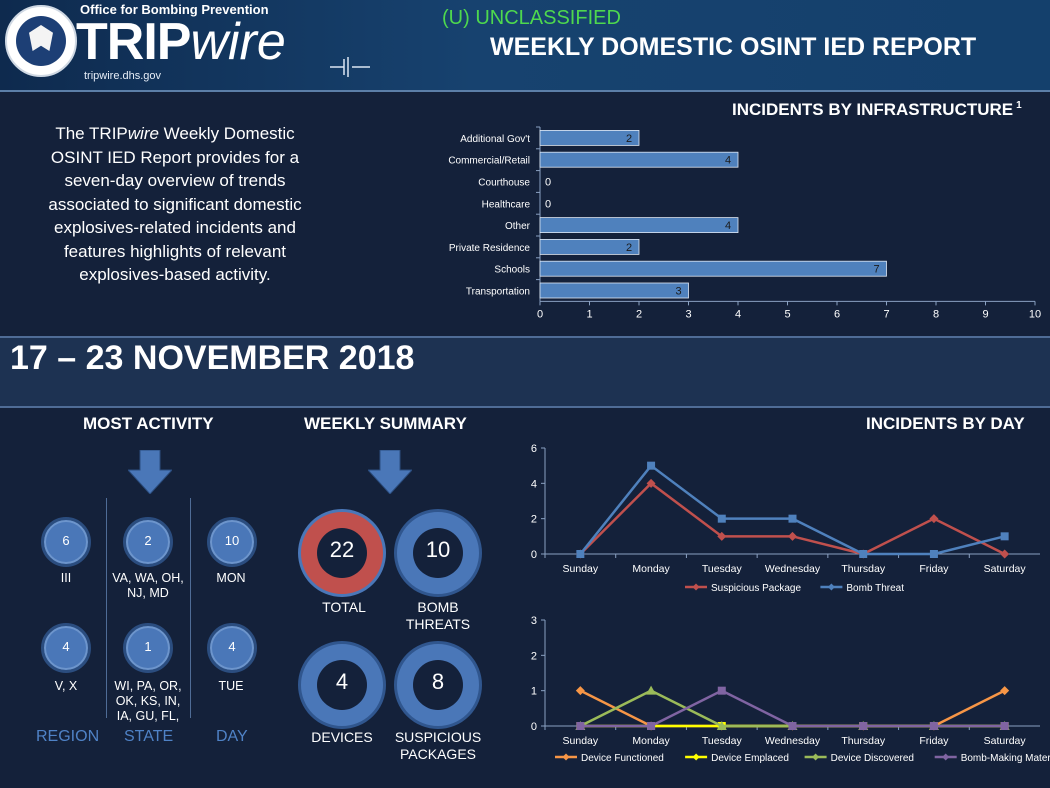  I want to click on report-header, so click(525, 46).